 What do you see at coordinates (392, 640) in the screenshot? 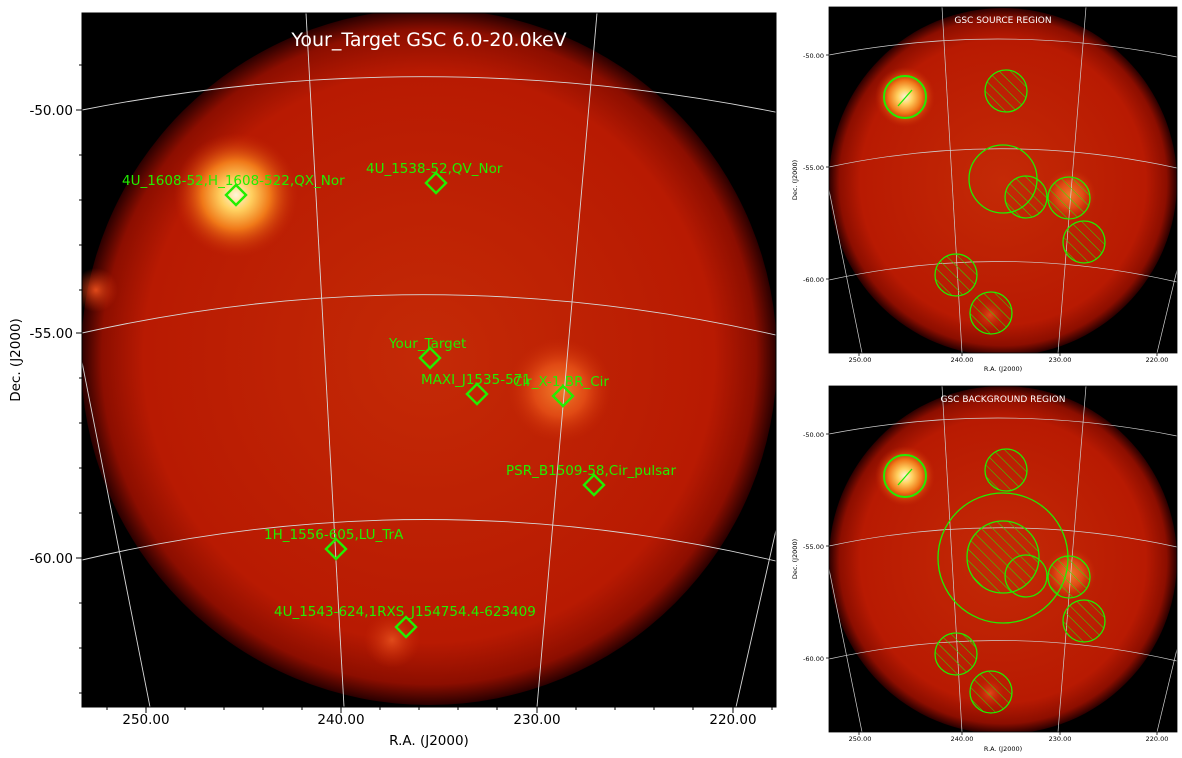
I see `main-faint-source-blob` at bounding box center [392, 640].